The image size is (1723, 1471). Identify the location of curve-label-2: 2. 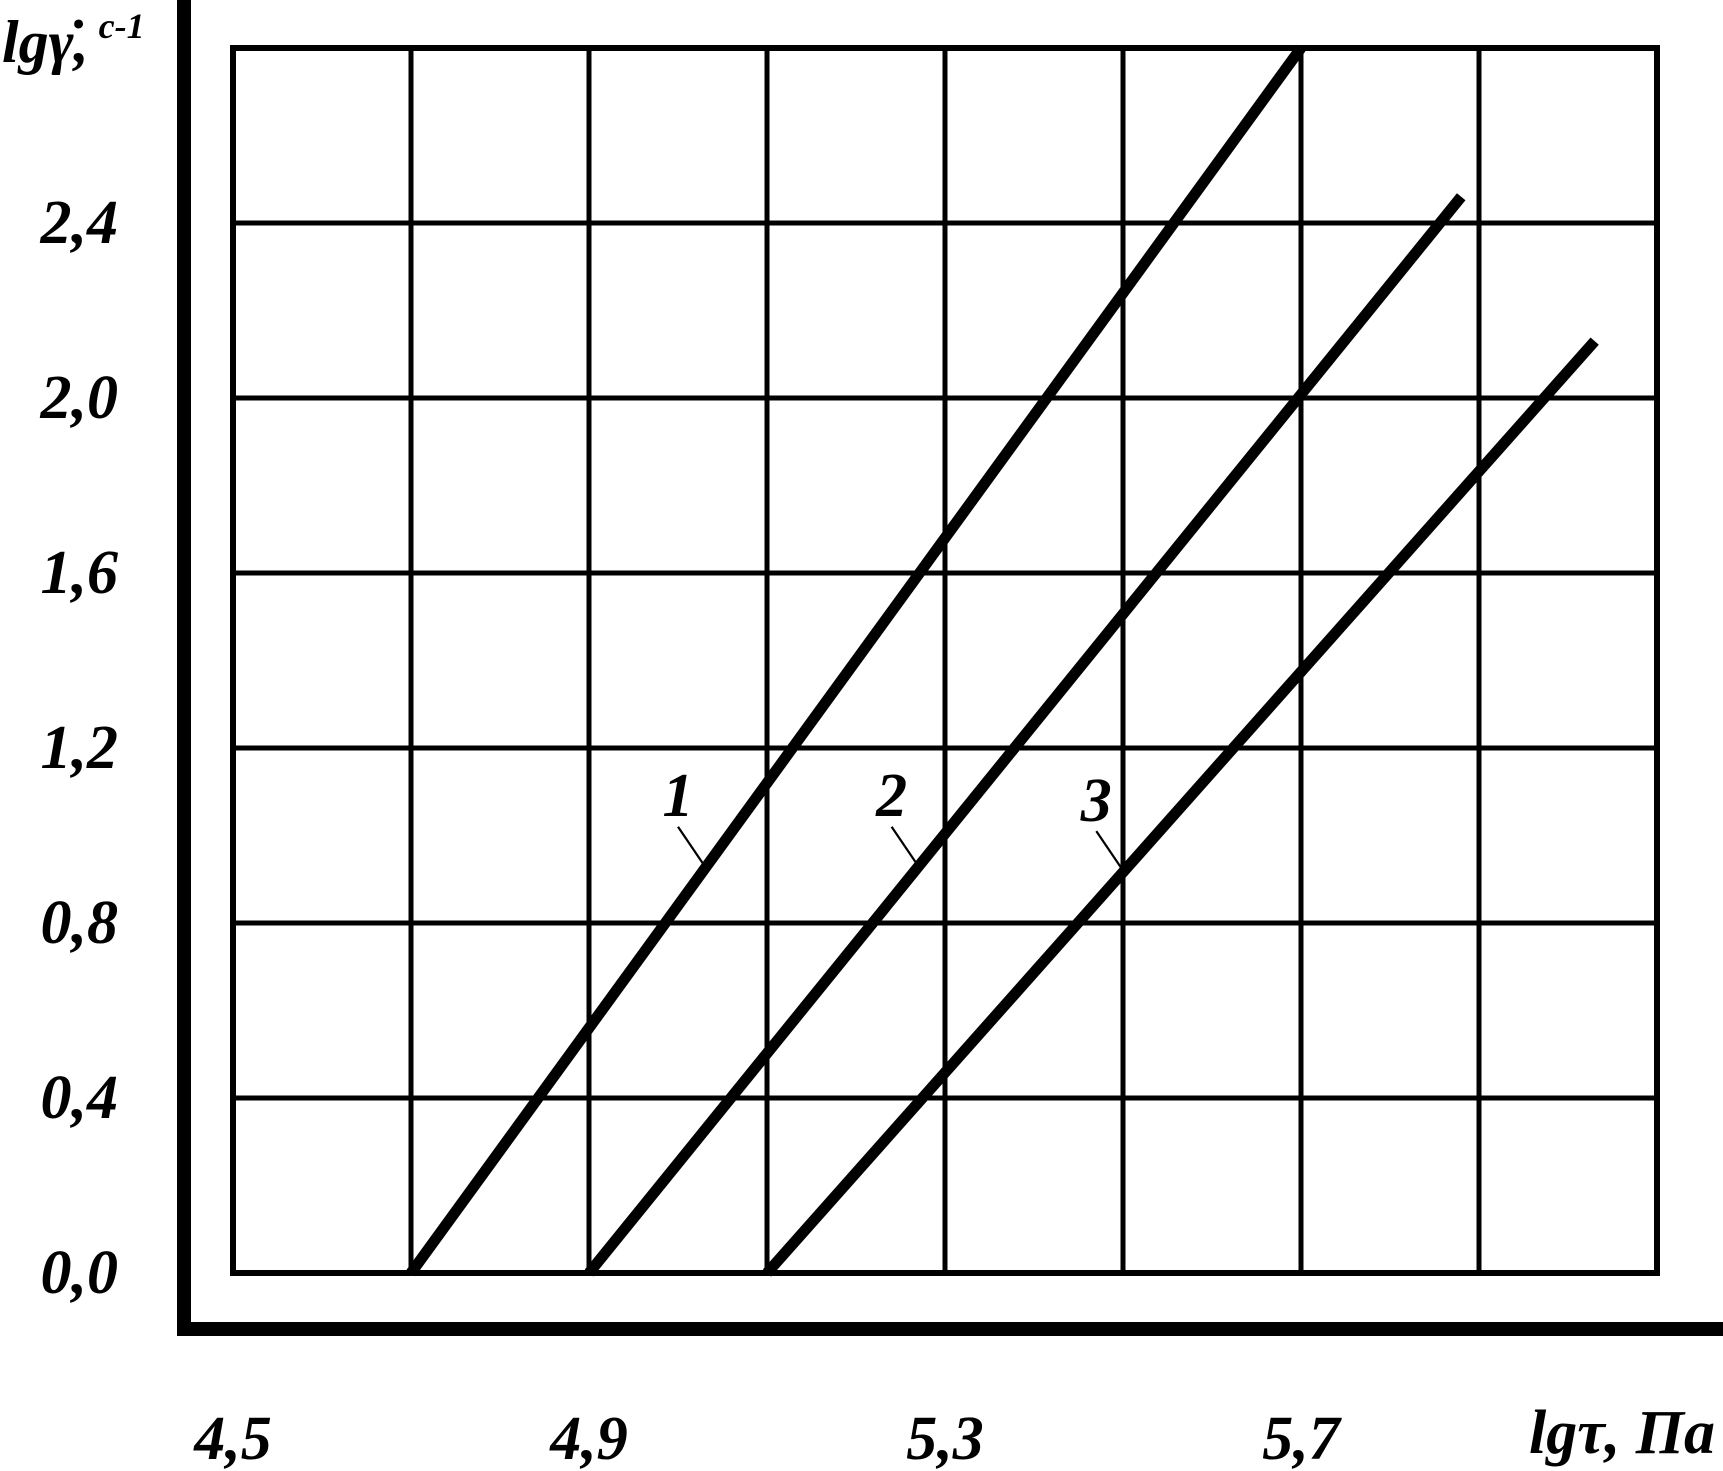
(892, 796).